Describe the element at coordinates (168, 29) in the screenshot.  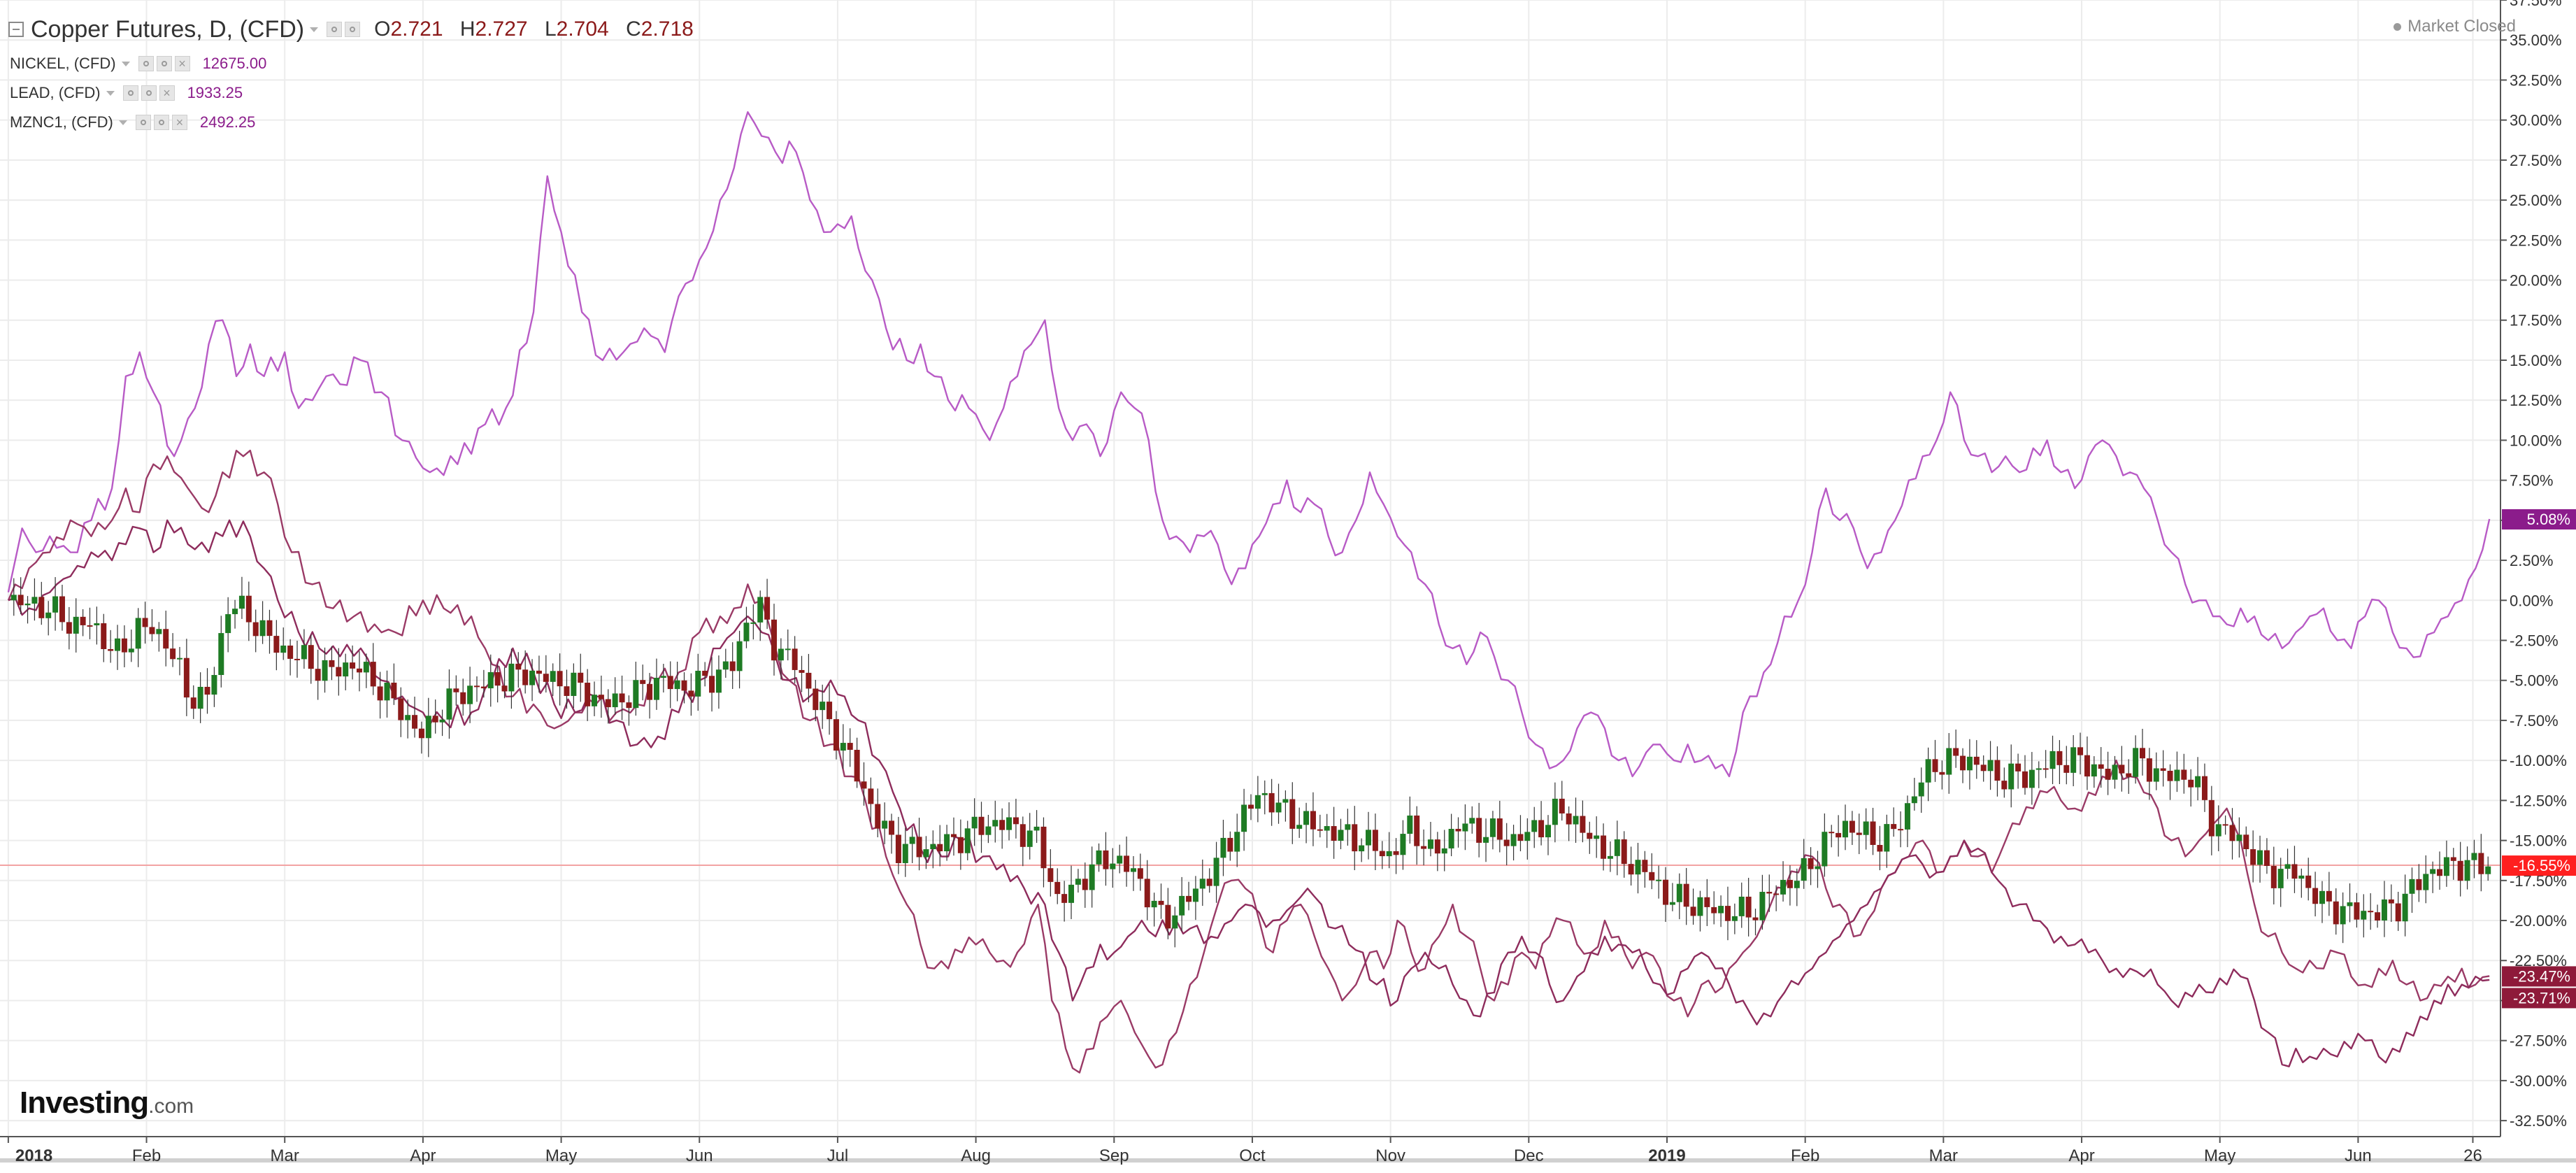
I see `main-symbol-title: Copper Futures, D, (CFD)` at that location.